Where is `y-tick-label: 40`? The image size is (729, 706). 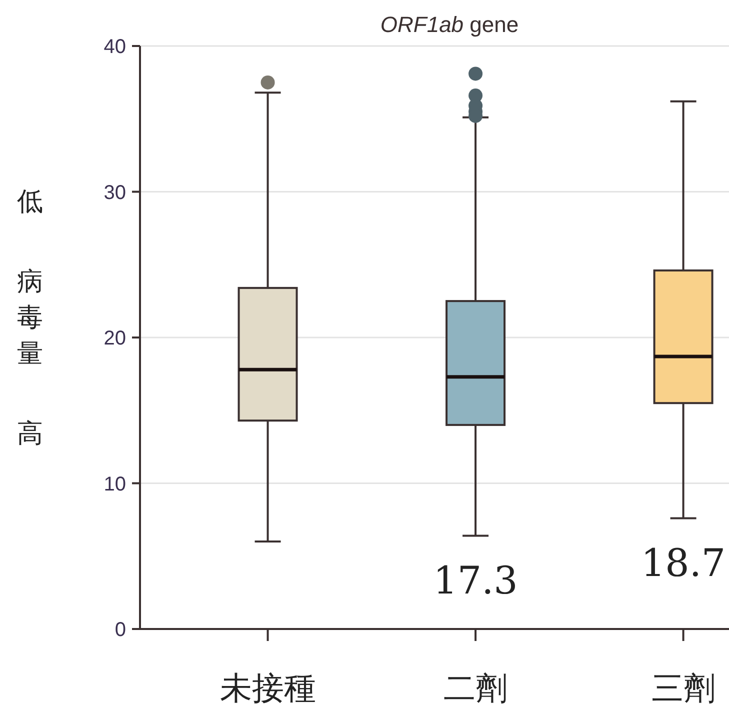
y-tick-label: 40 is located at coordinates (115, 47).